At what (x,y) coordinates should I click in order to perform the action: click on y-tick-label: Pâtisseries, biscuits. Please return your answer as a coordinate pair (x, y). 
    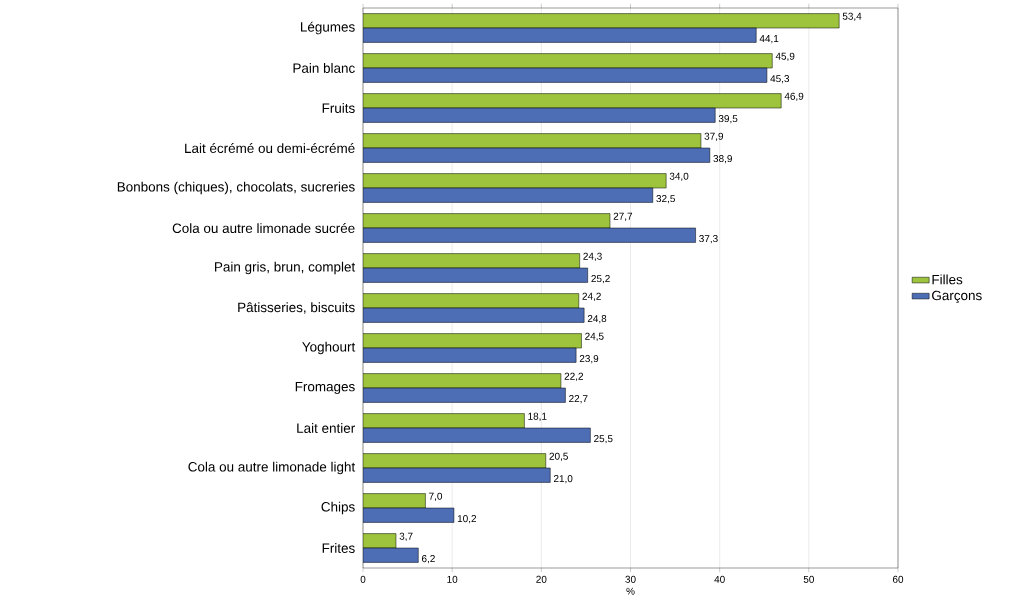
    Looking at the image, I should click on (296, 308).